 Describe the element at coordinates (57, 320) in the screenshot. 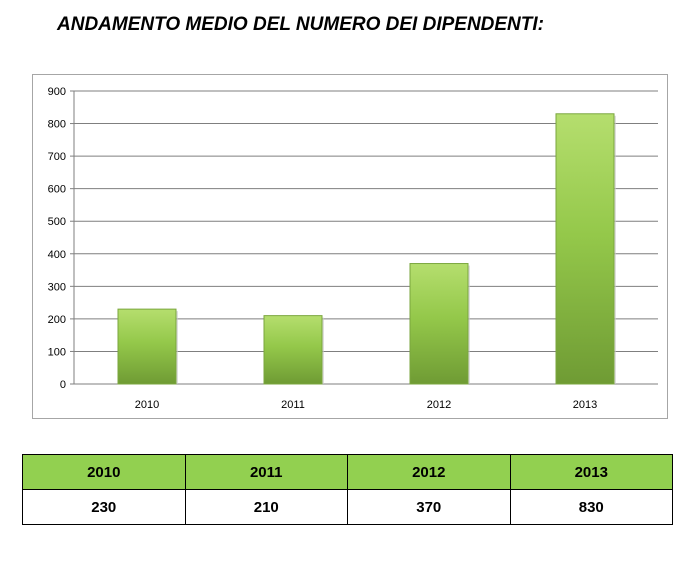

I see `y-tick-label-200: 200` at that location.